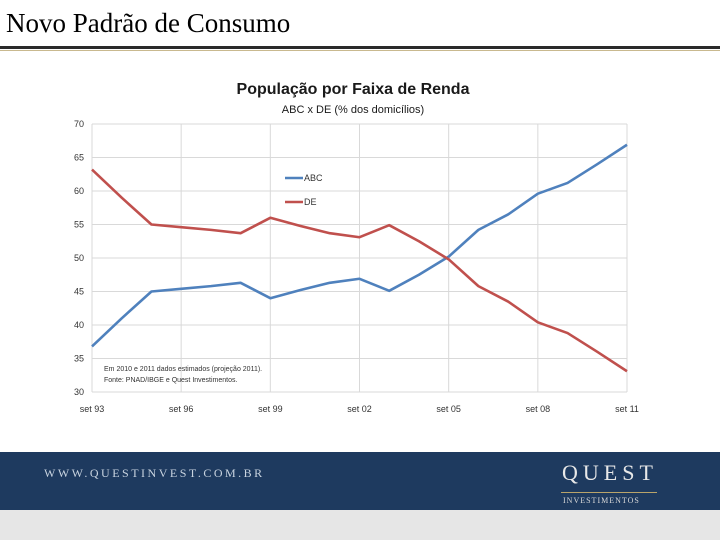 The height and width of the screenshot is (540, 720). I want to click on chart-subtitle: ABC x DE (% dos domicílios), so click(353, 110).